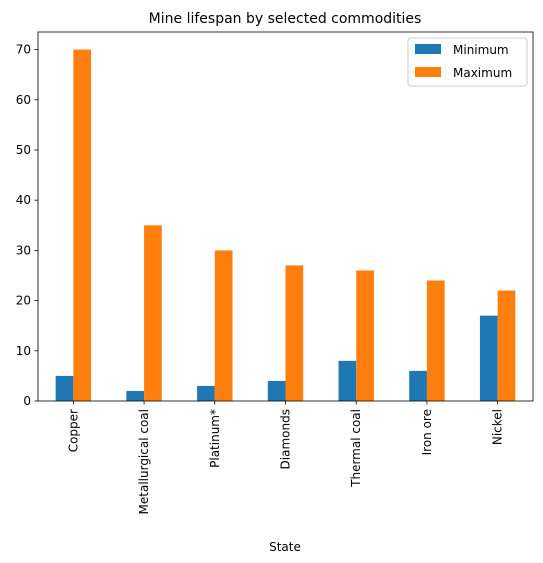 The width and height of the screenshot is (543, 563). Describe the element at coordinates (27, 401) in the screenshot. I see `y-tick-label: 0` at that location.